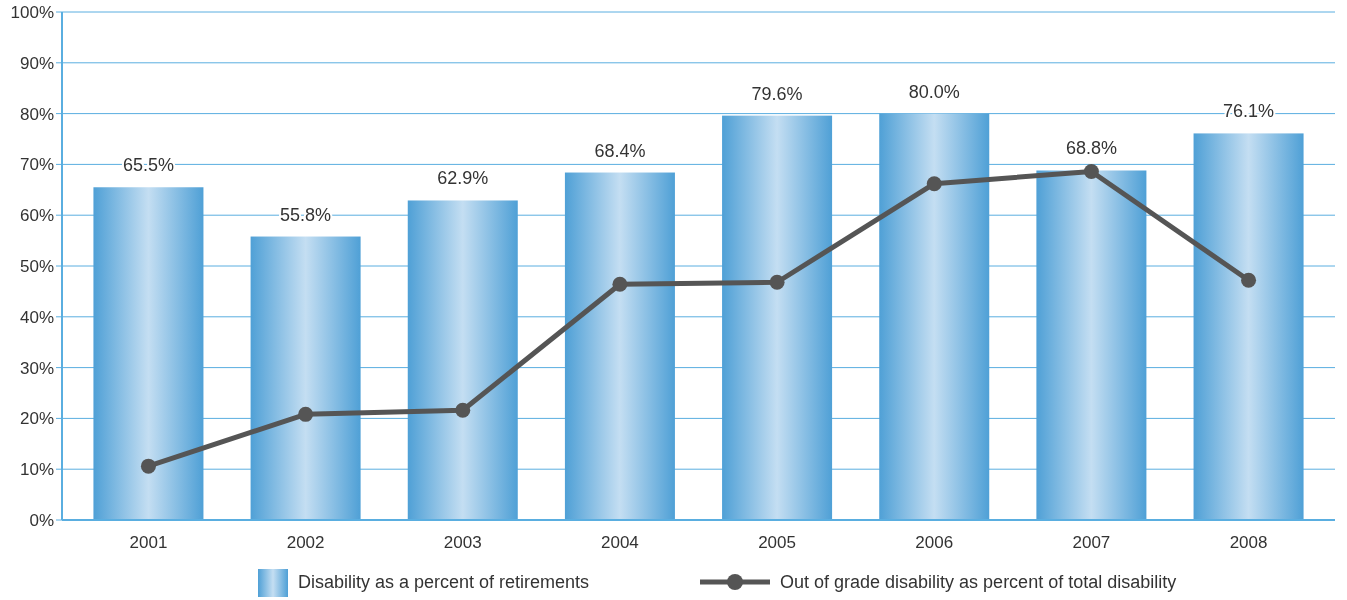 This screenshot has width=1347, height=600. I want to click on data-label: 80.0%, so click(934, 91).